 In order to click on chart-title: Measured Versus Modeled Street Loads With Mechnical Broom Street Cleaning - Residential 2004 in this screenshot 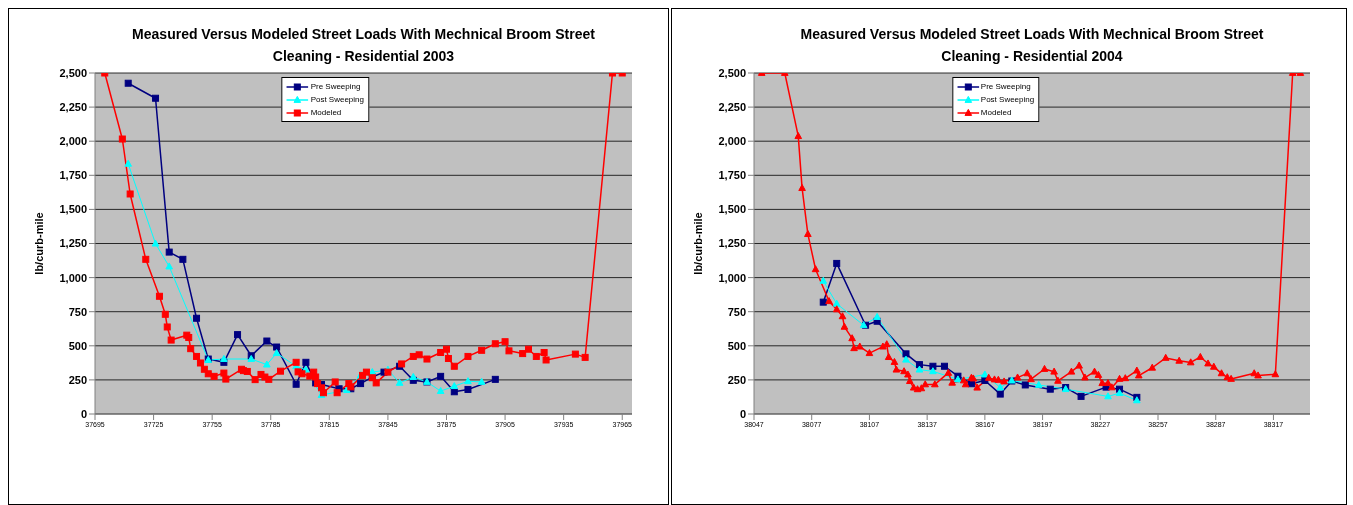, I will do `click(1032, 45)`.